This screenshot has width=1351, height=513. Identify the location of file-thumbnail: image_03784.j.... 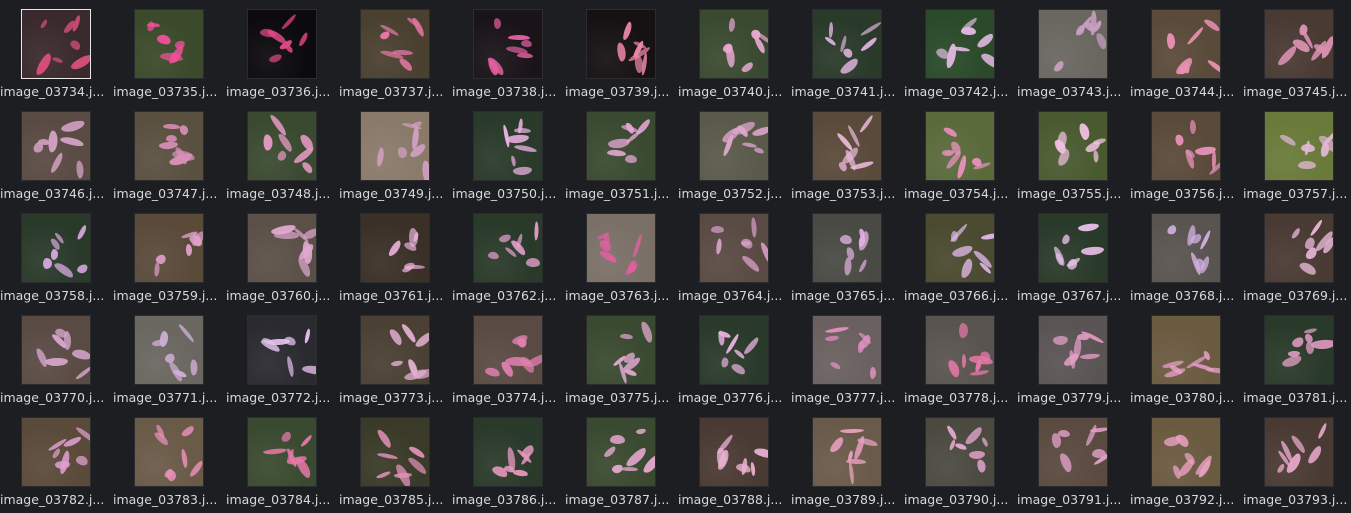
(282, 459).